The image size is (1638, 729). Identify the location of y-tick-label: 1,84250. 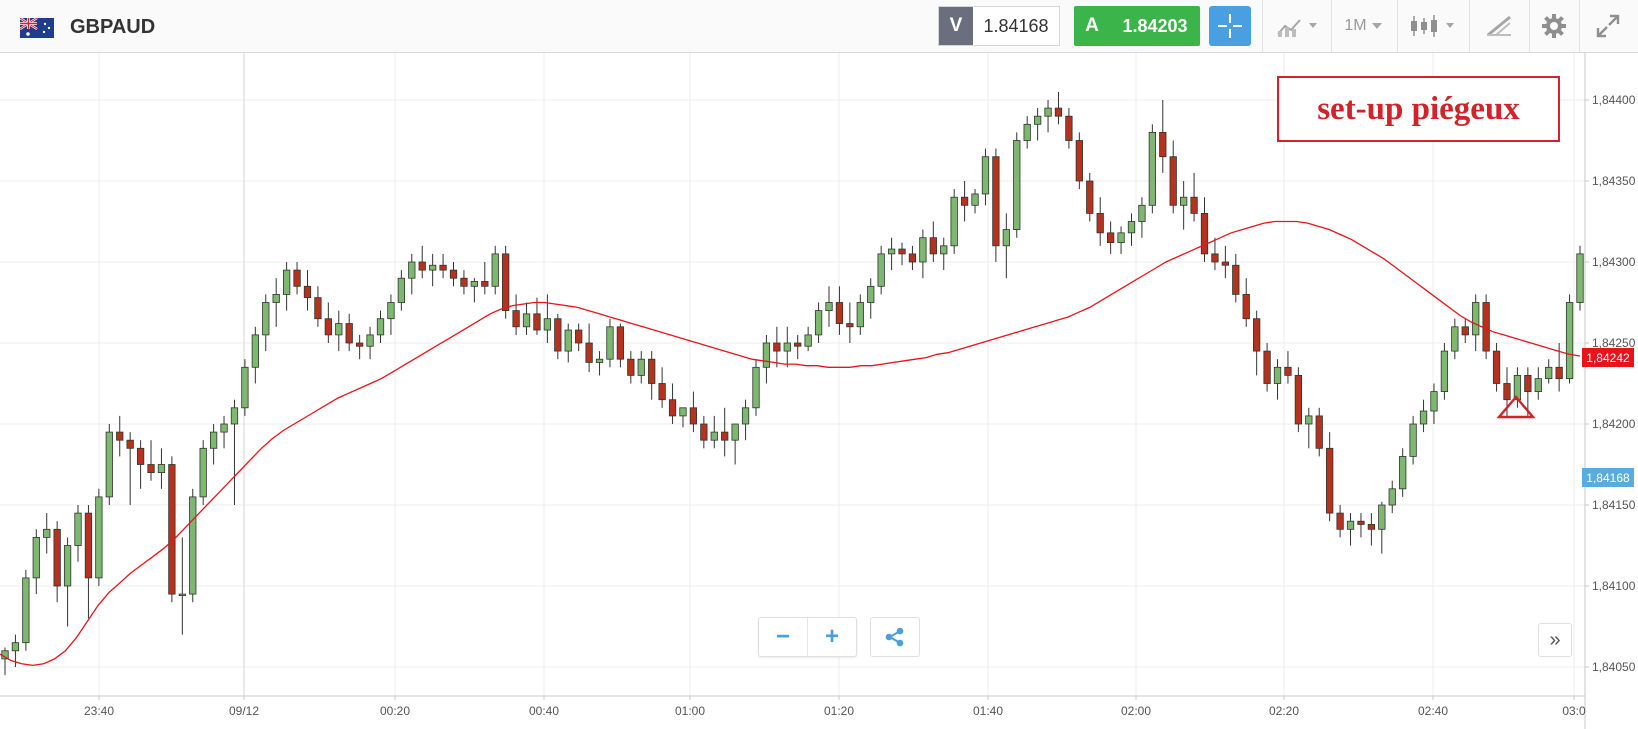
(1614, 343).